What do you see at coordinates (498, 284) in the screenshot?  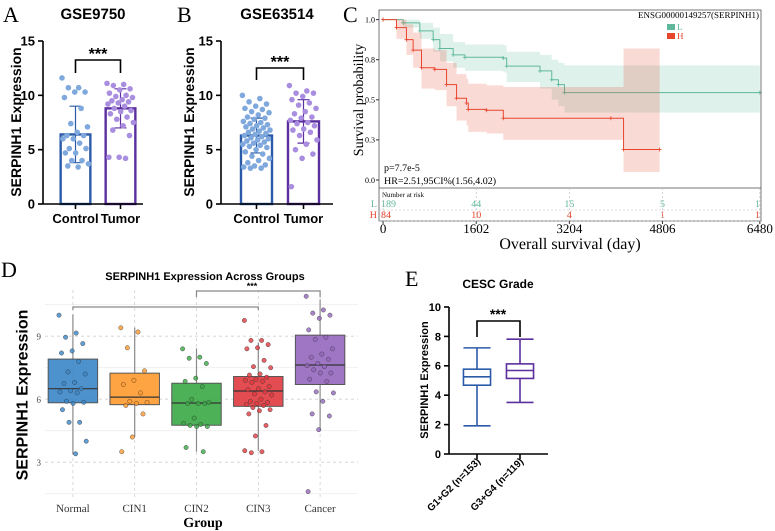 I see `chart-title: CESC Grade` at bounding box center [498, 284].